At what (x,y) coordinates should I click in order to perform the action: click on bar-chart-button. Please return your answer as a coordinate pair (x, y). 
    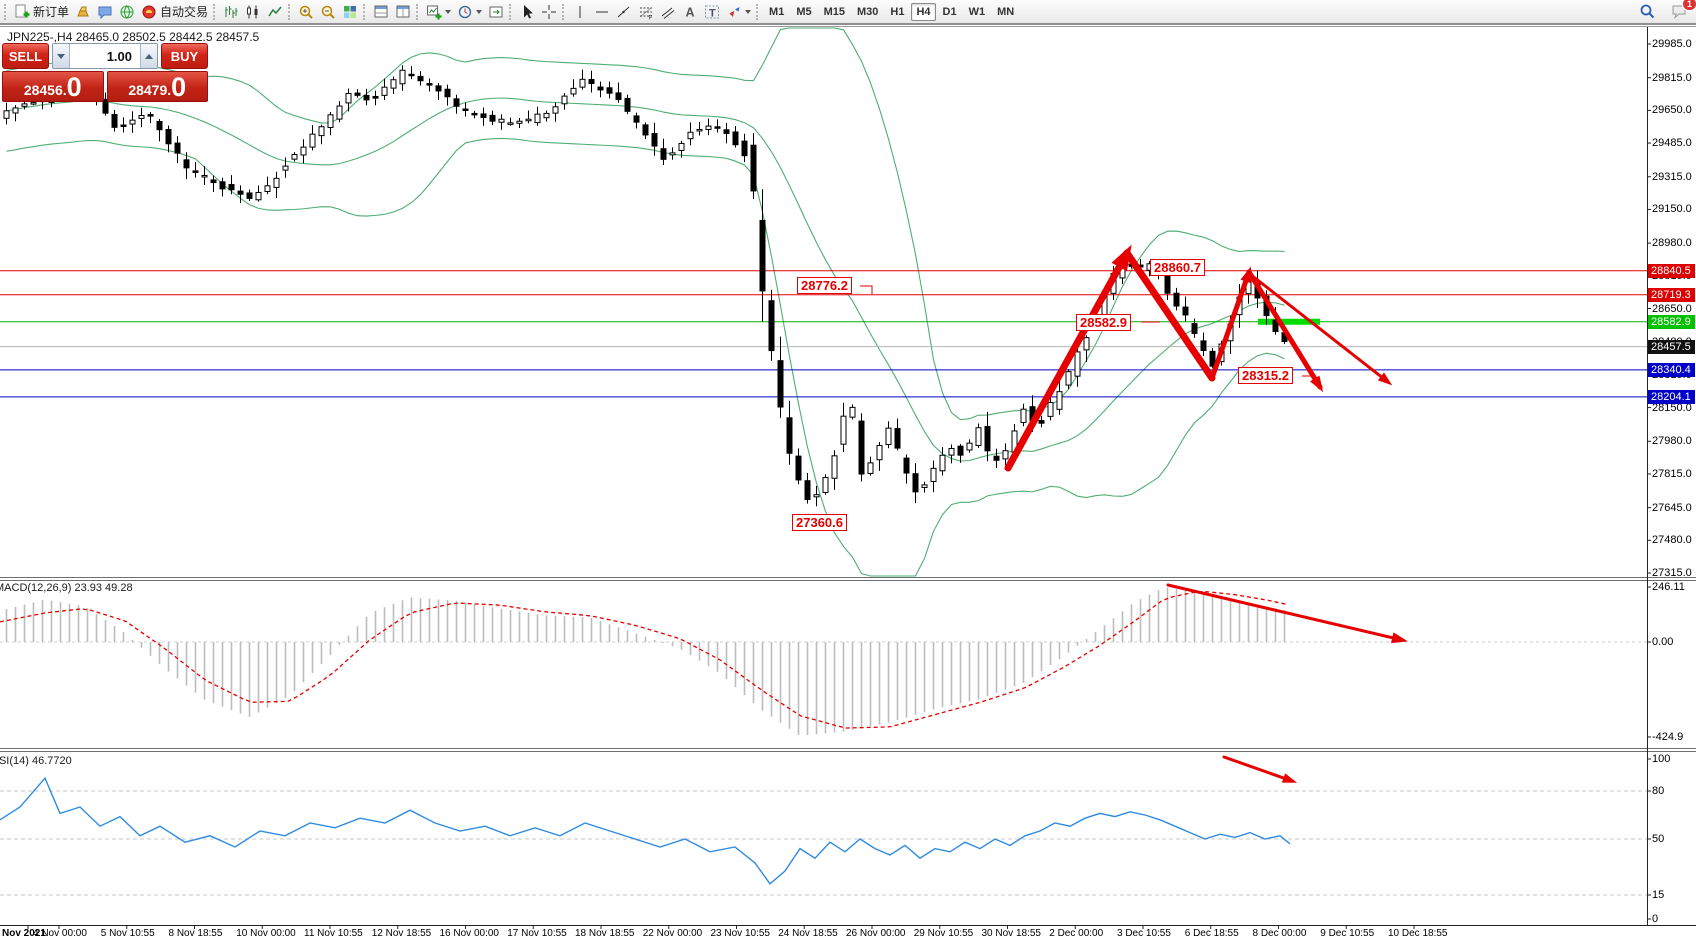
    Looking at the image, I should click on (231, 12).